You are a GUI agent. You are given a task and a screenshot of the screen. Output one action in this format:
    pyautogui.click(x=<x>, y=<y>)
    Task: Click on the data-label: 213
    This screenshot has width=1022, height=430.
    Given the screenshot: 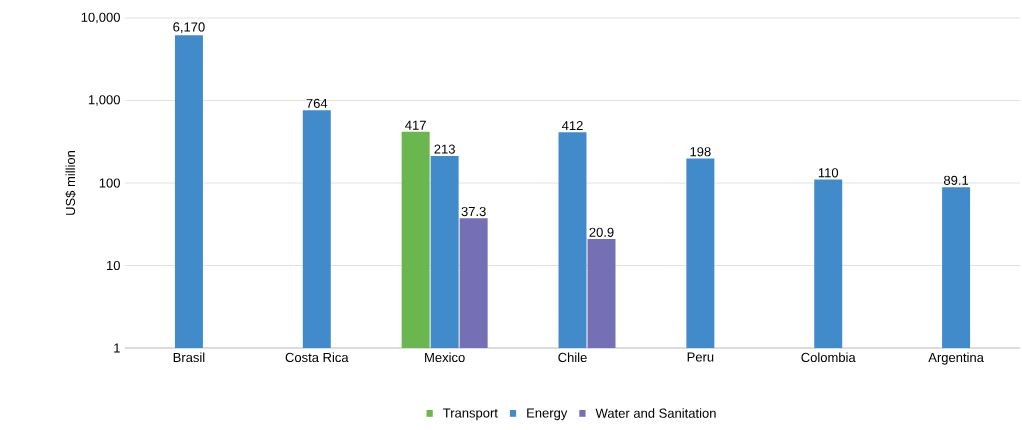 What is the action you would take?
    pyautogui.click(x=444, y=149)
    